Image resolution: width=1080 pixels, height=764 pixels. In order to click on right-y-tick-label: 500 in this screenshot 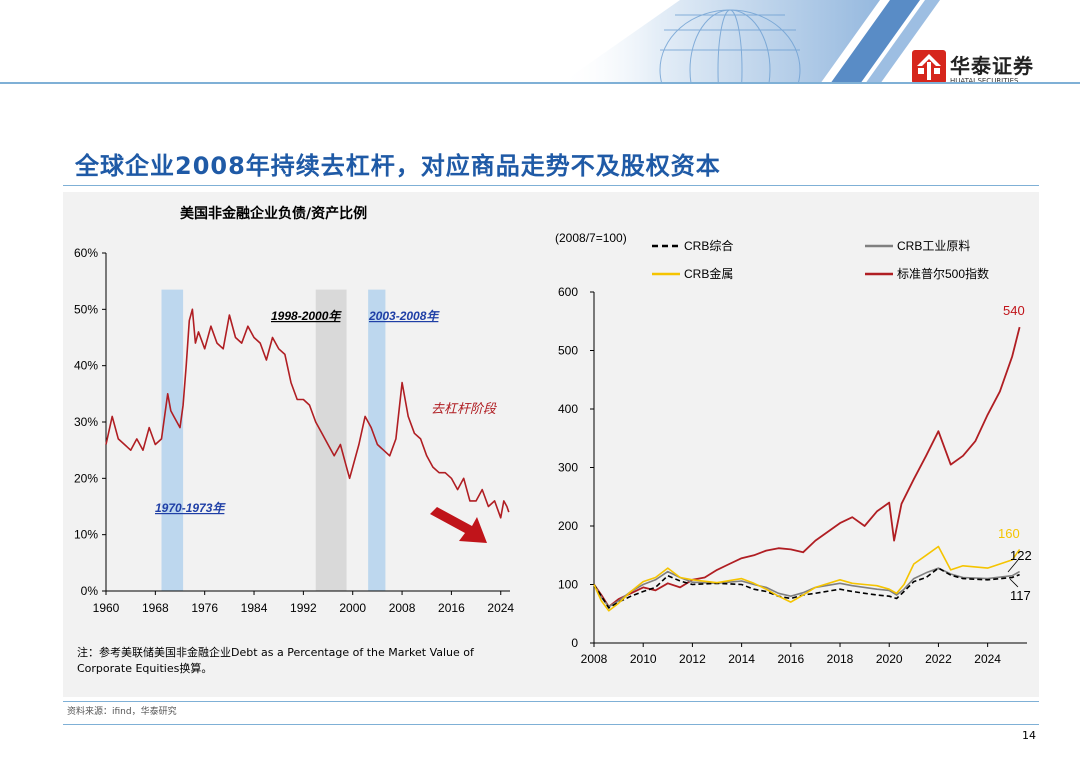, I will do `click(568, 351)`.